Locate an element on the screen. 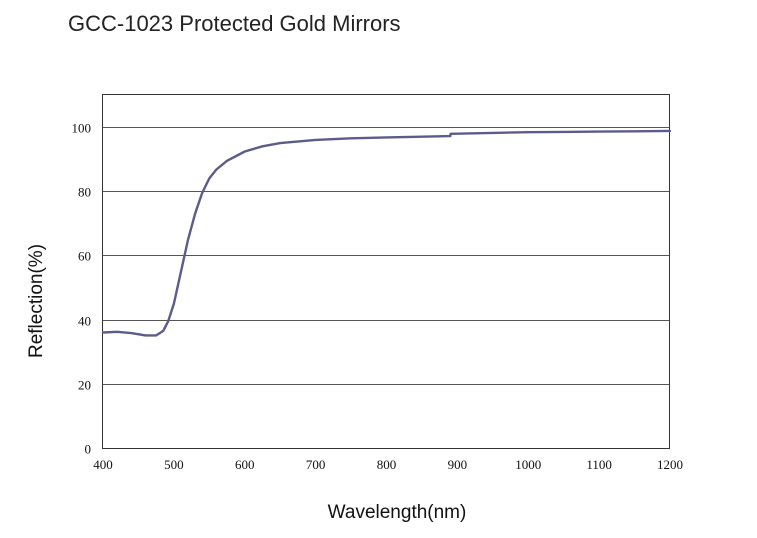 This screenshot has width=757, height=538. y-tick-label: 0 is located at coordinates (88, 449).